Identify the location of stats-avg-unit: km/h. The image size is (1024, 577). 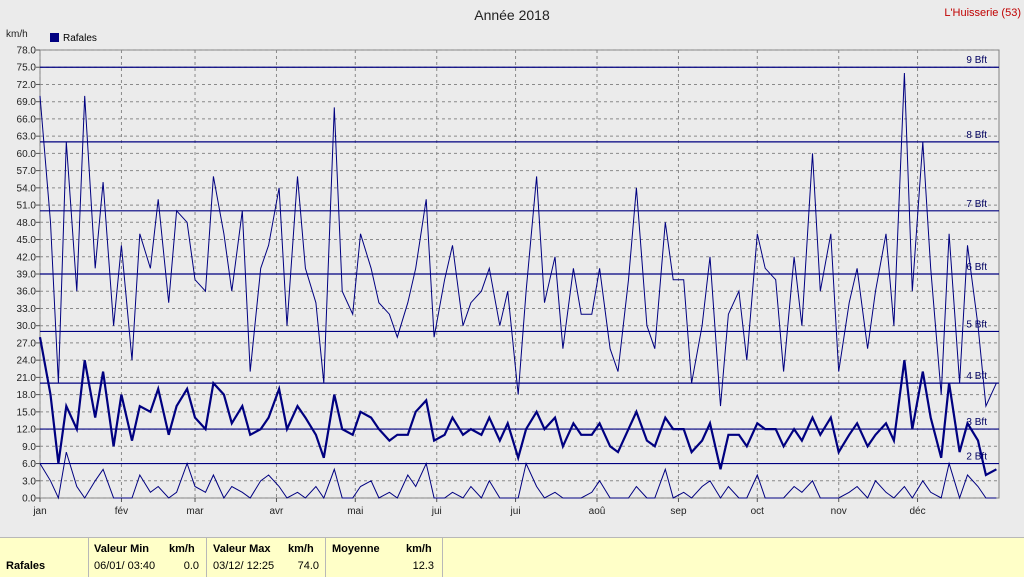
(419, 549).